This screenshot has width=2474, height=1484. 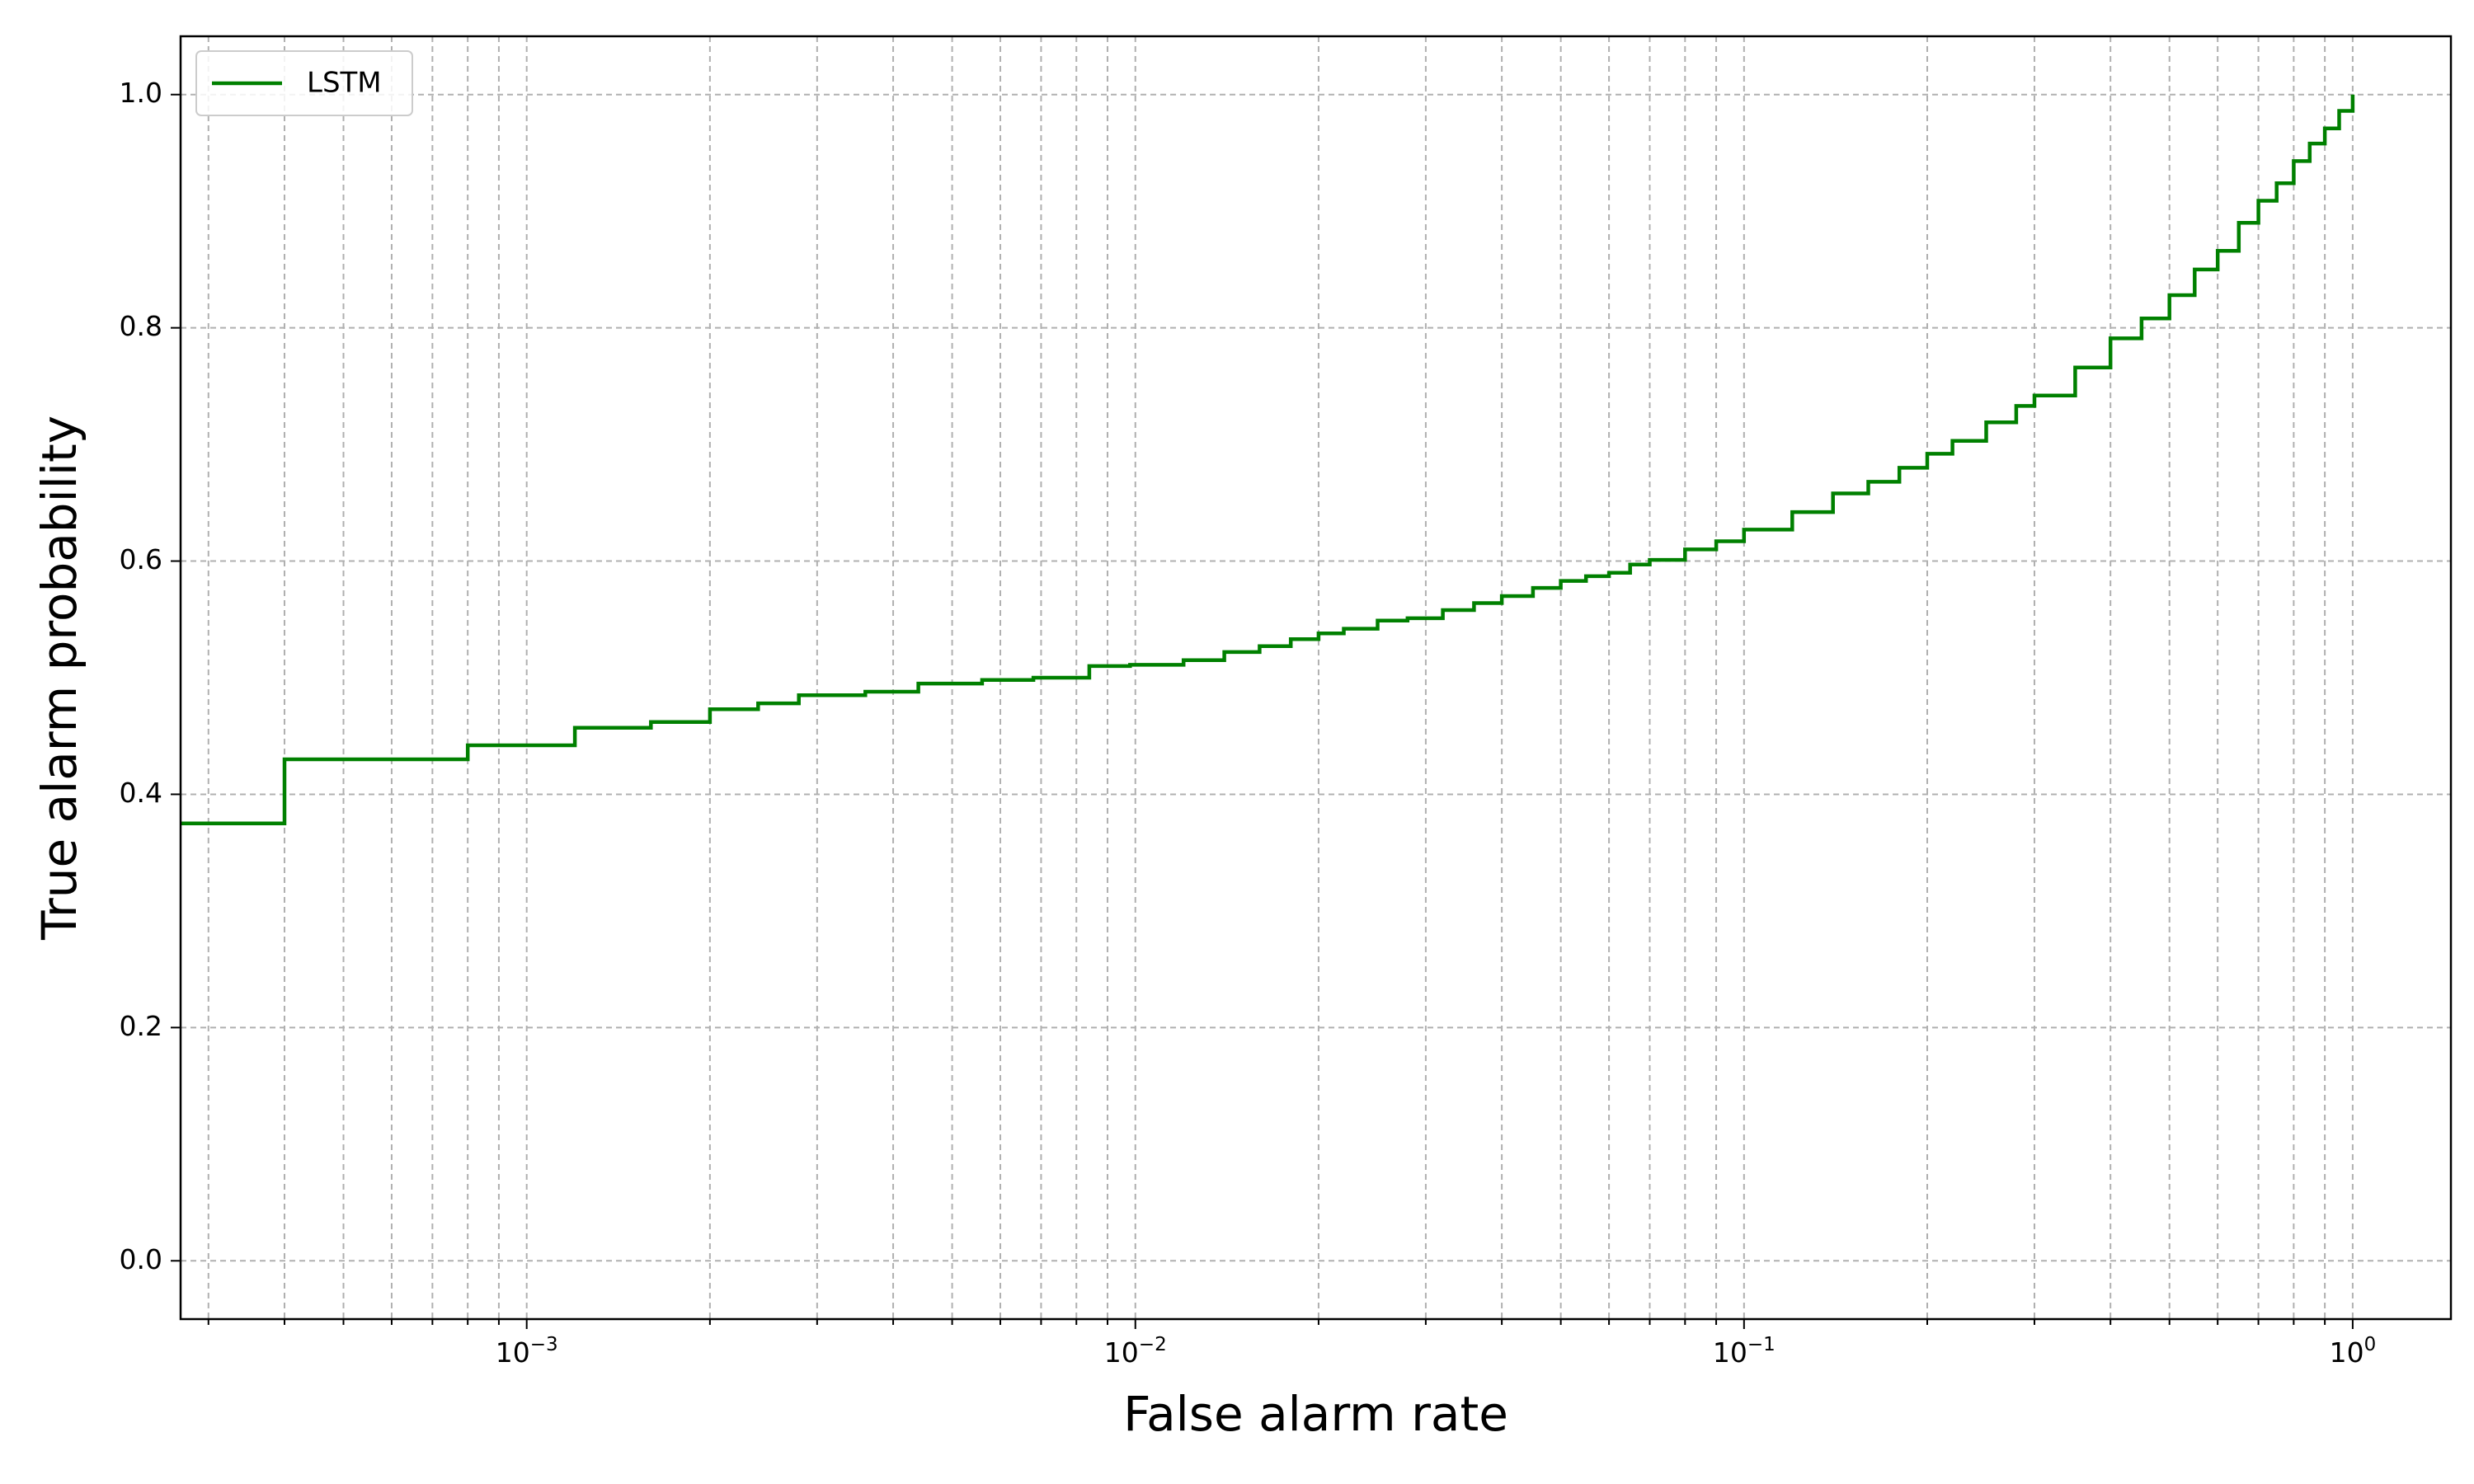 What do you see at coordinates (141, 559) in the screenshot?
I see `y-tick-label: 0.6` at bounding box center [141, 559].